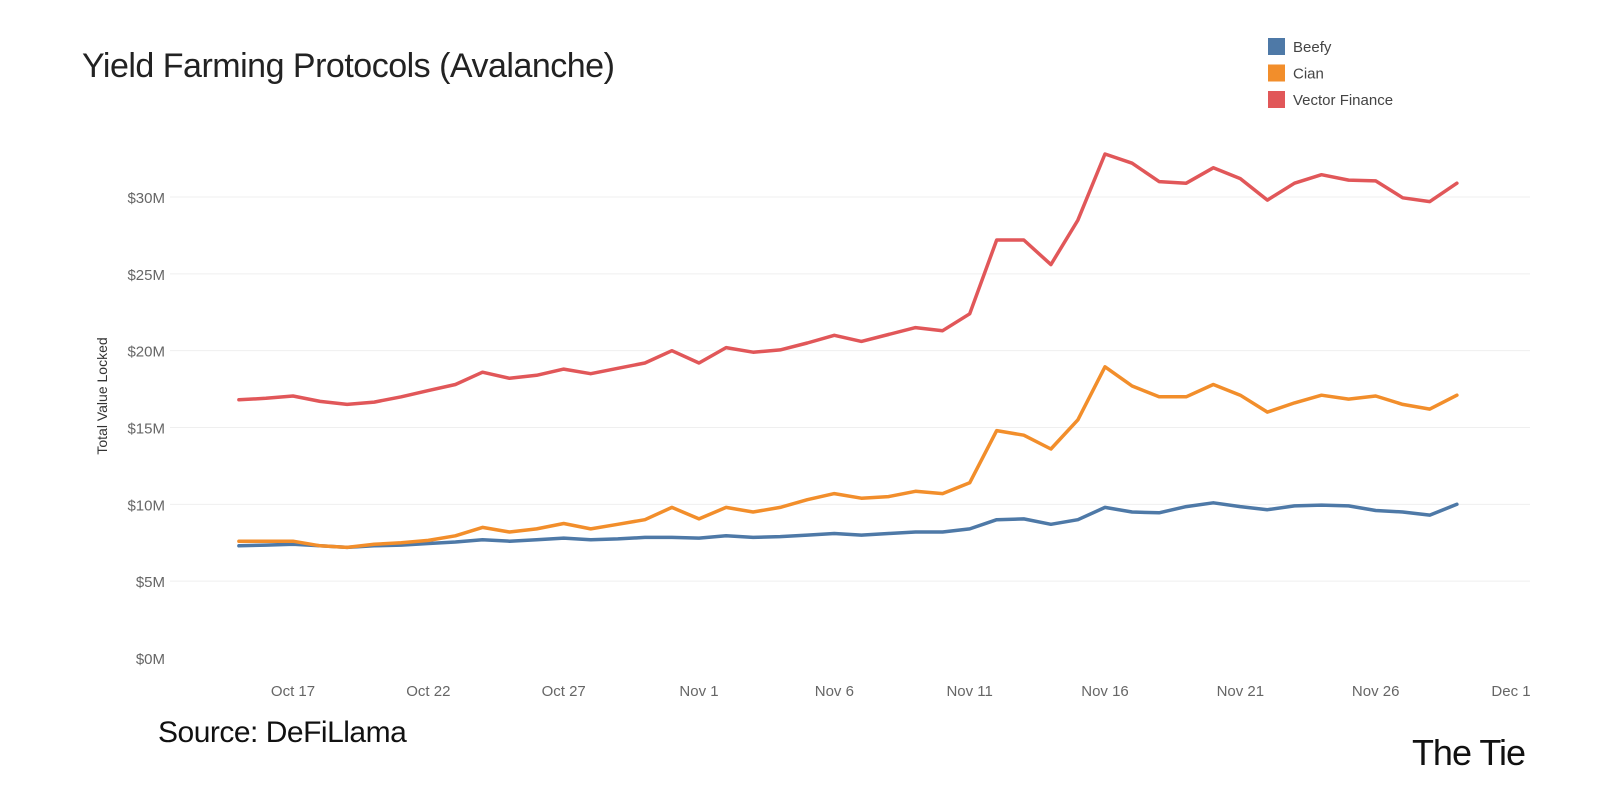 The height and width of the screenshot is (800, 1600). I want to click on x-tick-label: Nov 21, so click(1241, 691).